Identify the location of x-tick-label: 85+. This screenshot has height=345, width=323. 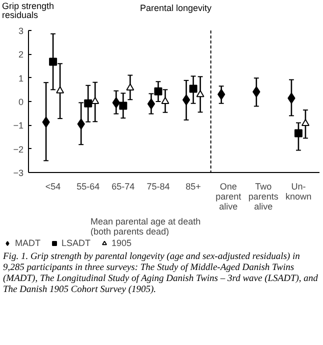
(193, 187).